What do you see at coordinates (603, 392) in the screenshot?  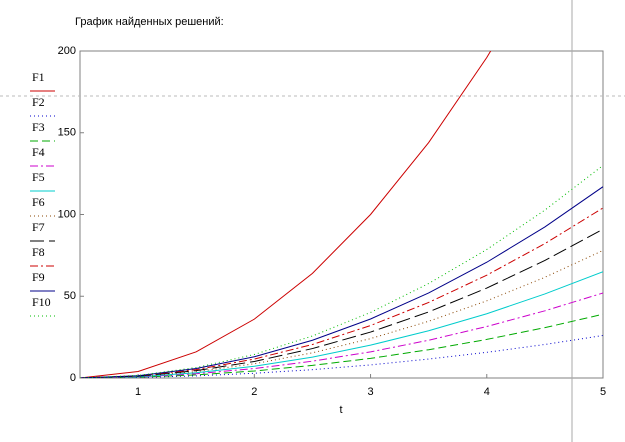 I see `x-tick-label: 5` at bounding box center [603, 392].